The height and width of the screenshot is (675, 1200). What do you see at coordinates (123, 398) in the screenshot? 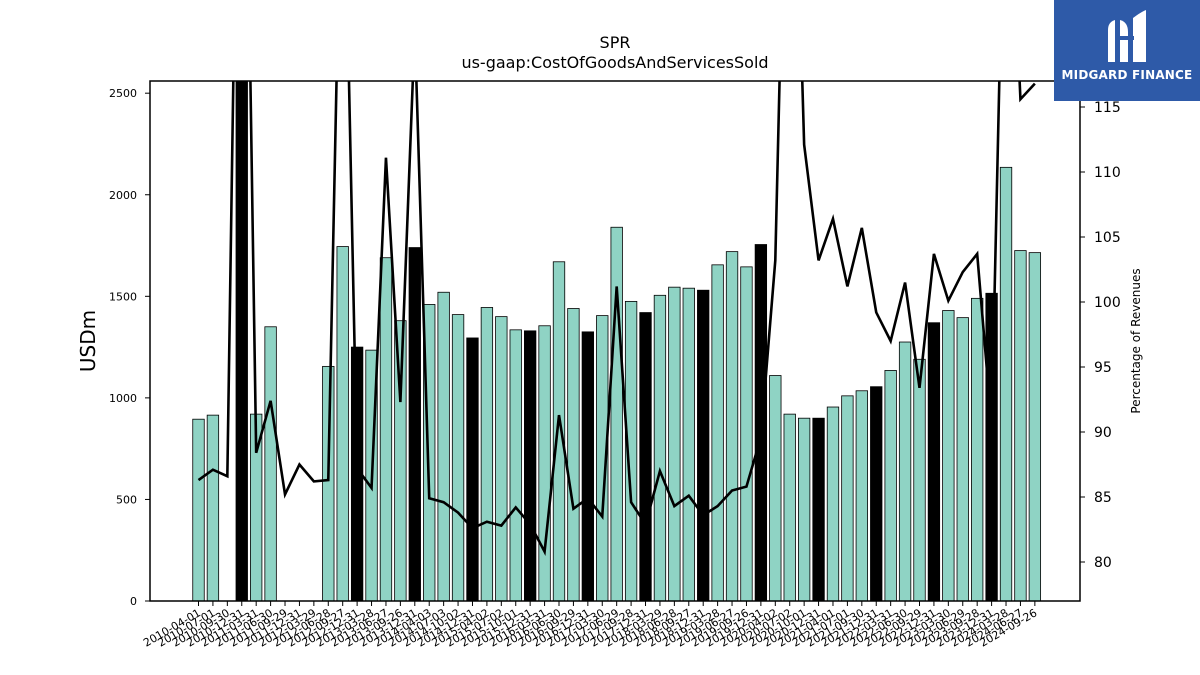
I see `y-tick-label: 1000` at bounding box center [123, 398].